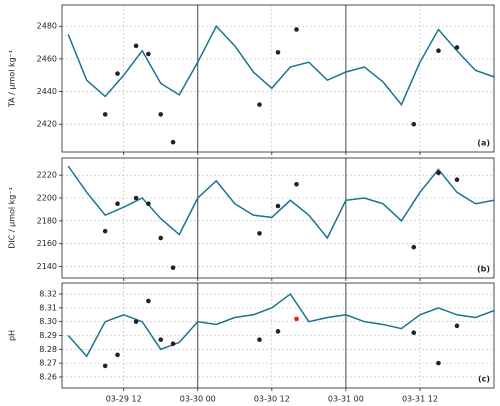 Image resolution: width=500 pixels, height=406 pixels. I want to click on y-tick-label: 8.32, so click(48, 294).